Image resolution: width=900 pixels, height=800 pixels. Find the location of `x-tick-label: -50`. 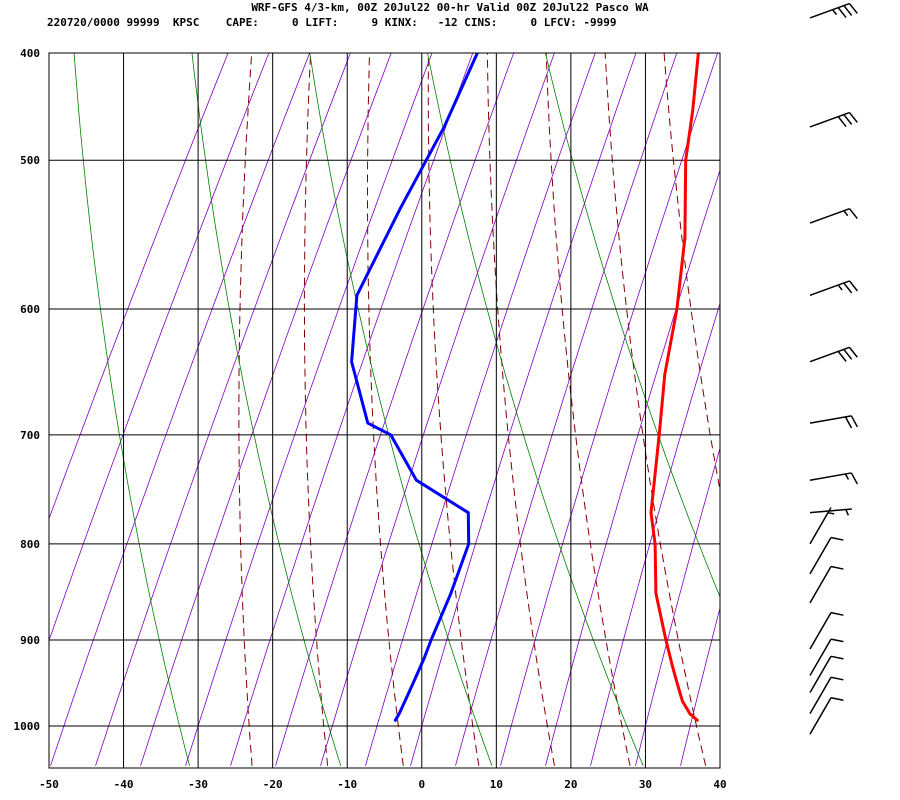

x-tick-label: -50 is located at coordinates (49, 784).